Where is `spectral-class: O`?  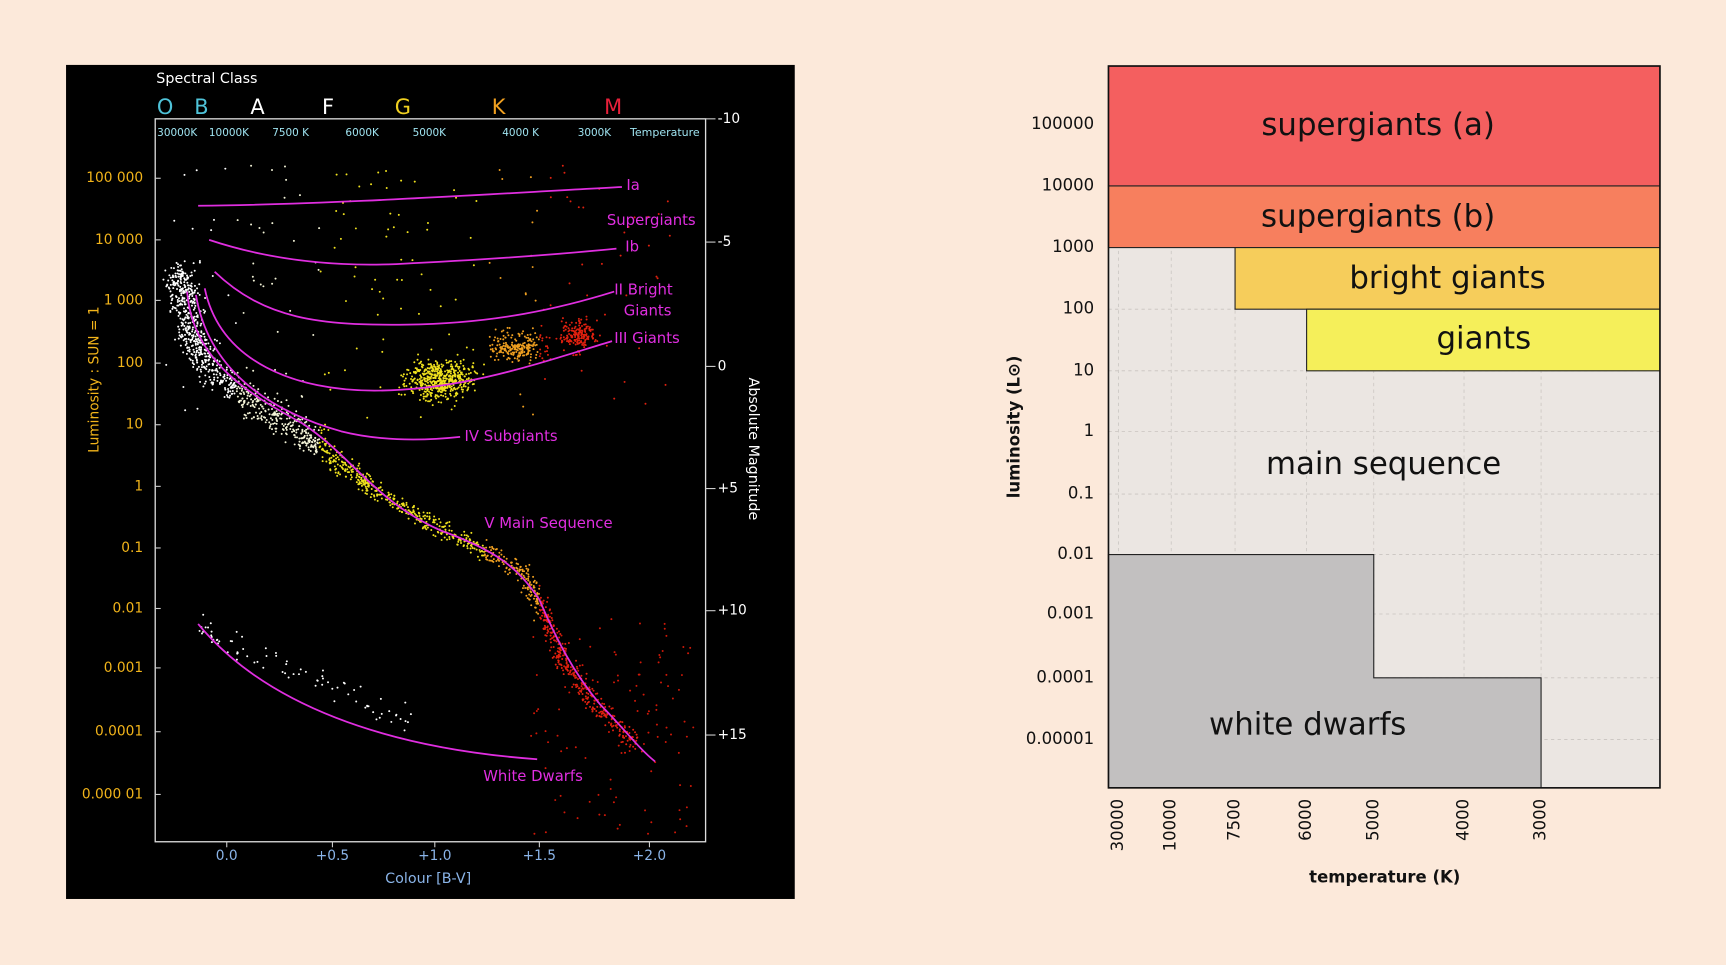 spectral-class: O is located at coordinates (165, 107).